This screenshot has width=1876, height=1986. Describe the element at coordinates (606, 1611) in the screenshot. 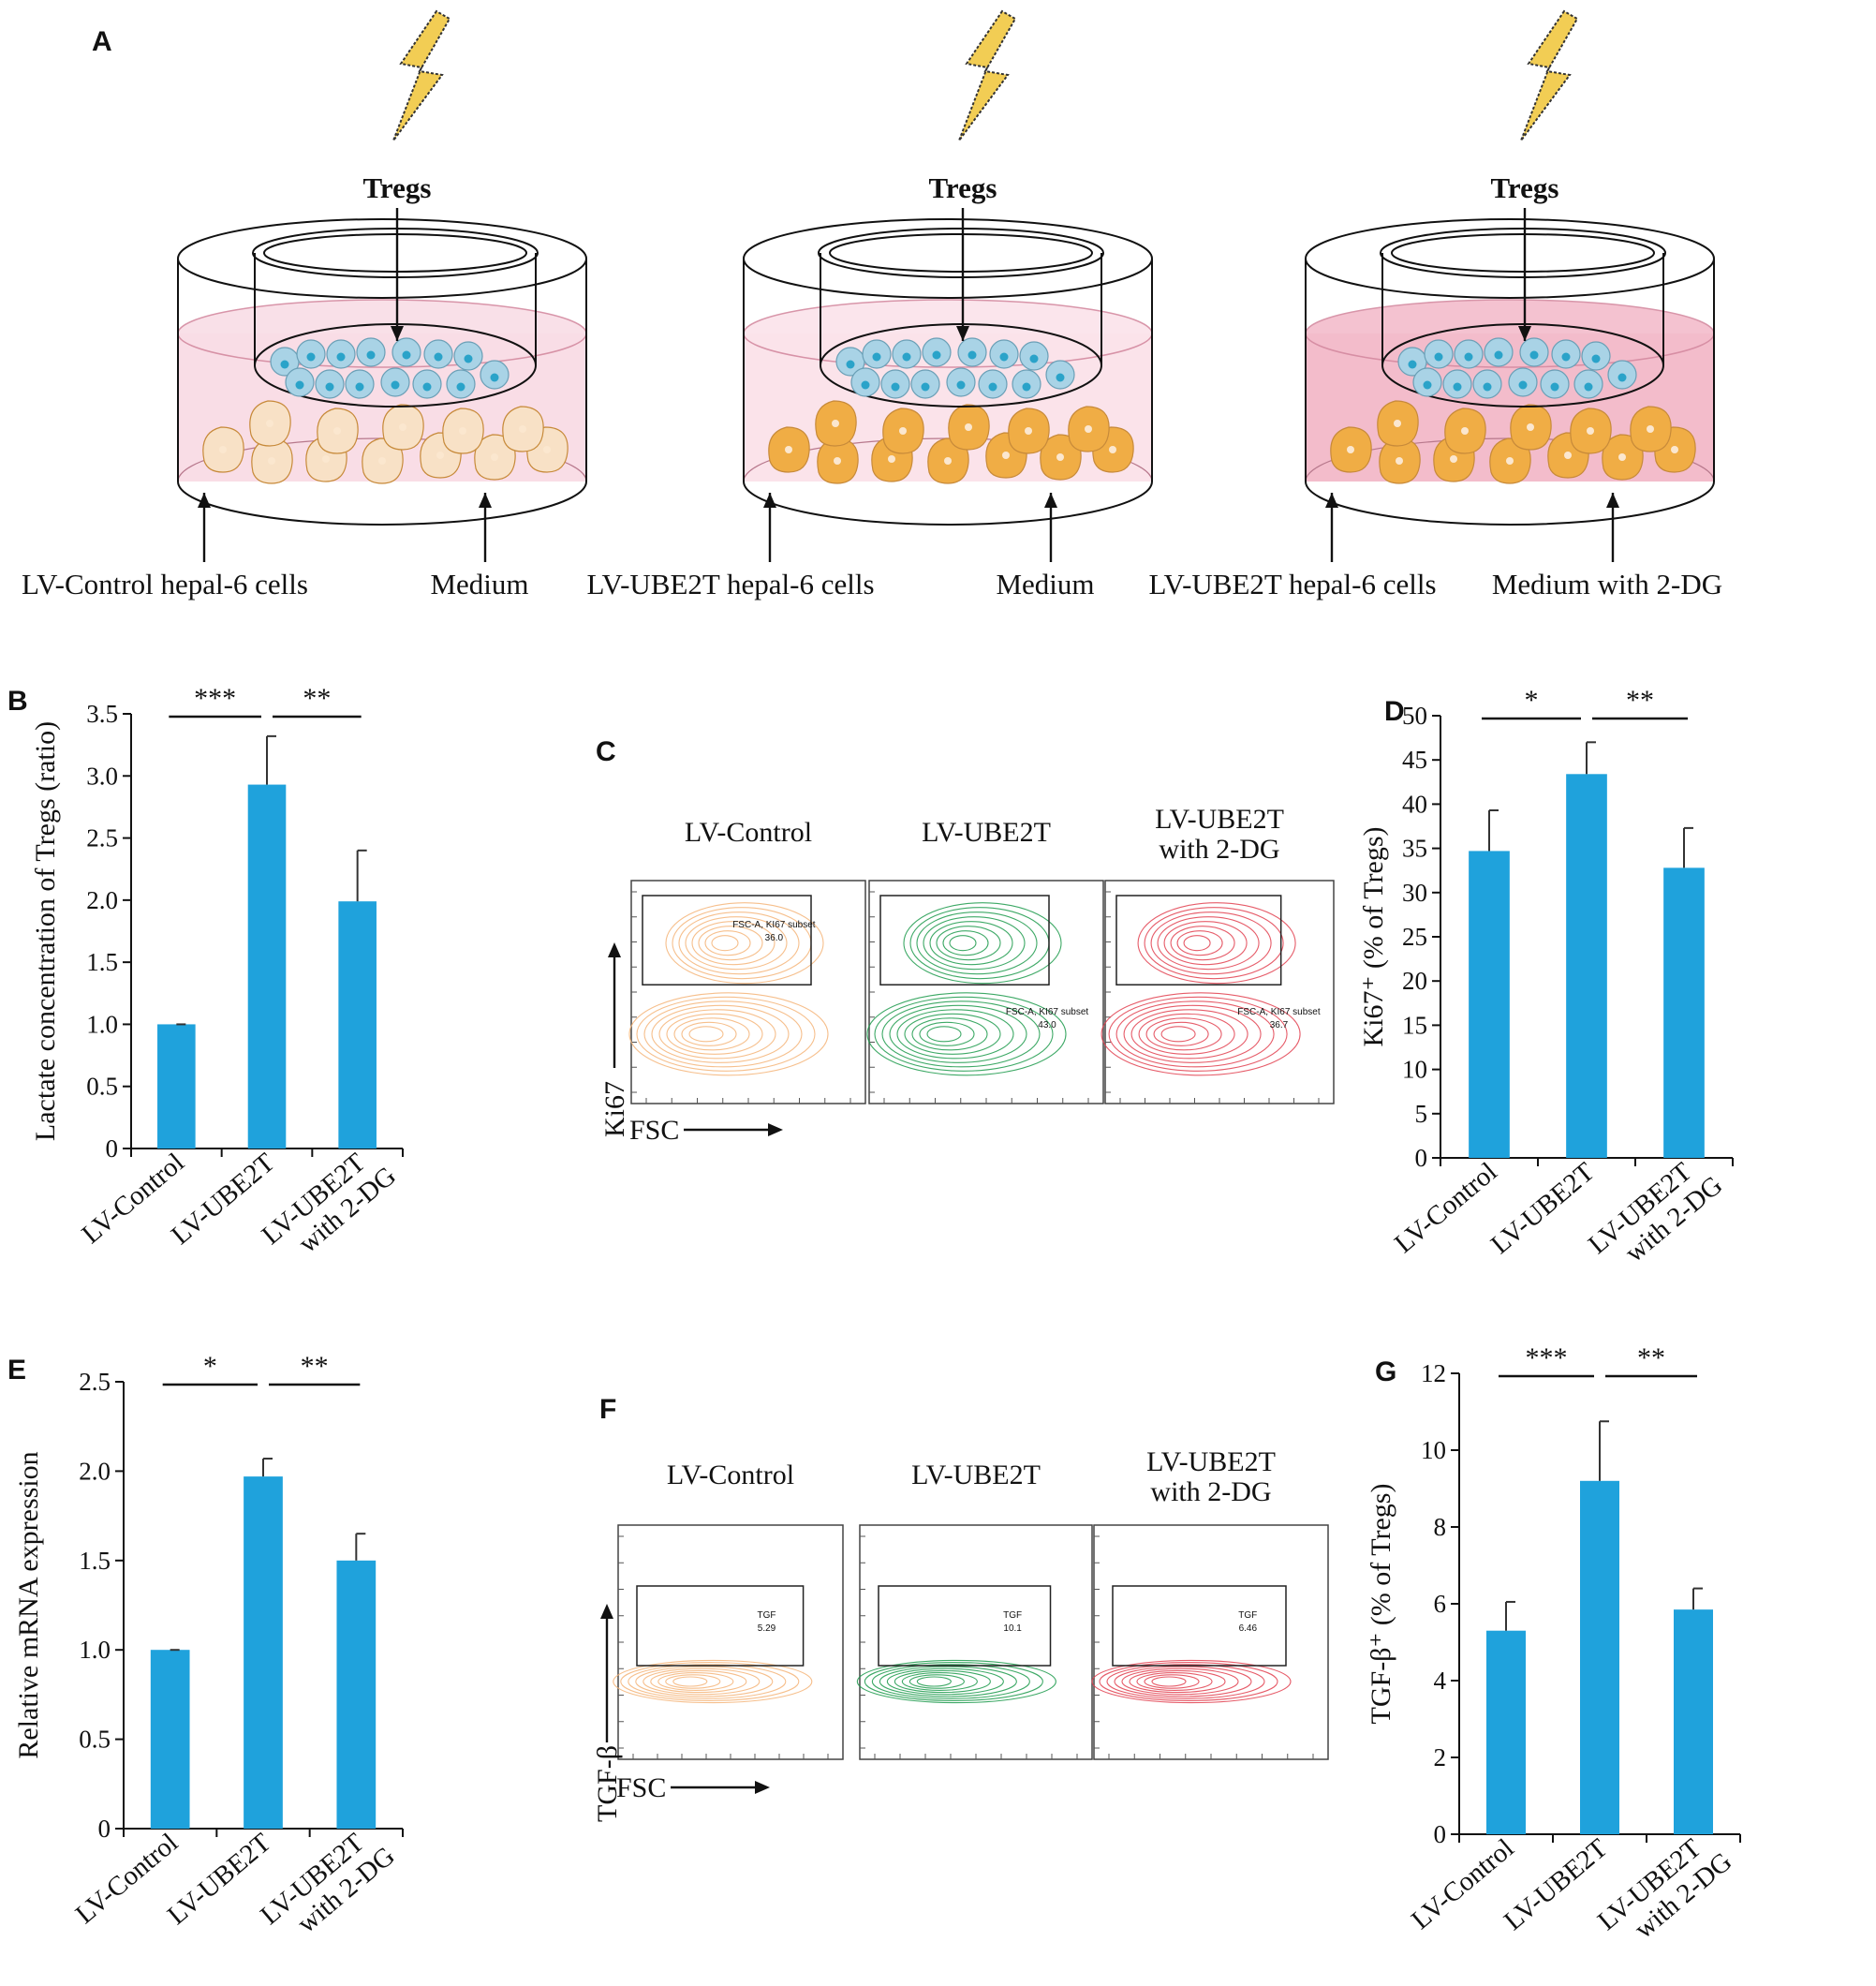

I see `y-axis-arrowhead` at that location.